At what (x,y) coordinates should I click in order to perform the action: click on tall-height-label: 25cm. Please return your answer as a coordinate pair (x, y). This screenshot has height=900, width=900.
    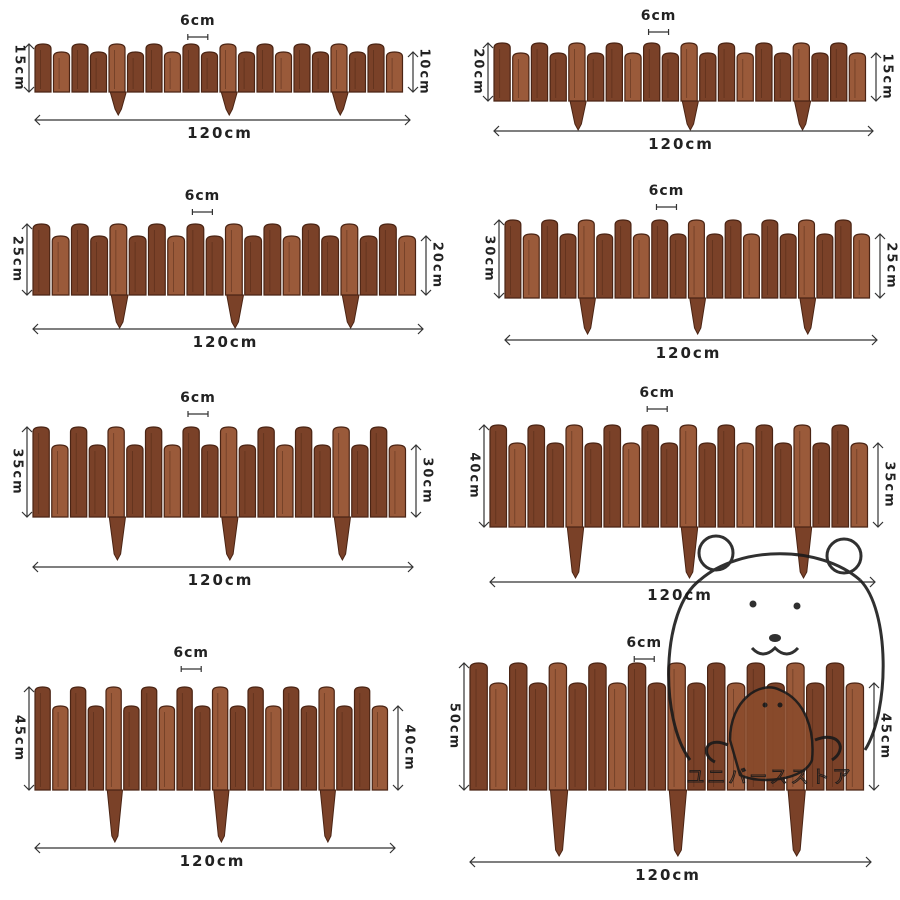
    Looking at the image, I should click on (17, 259).